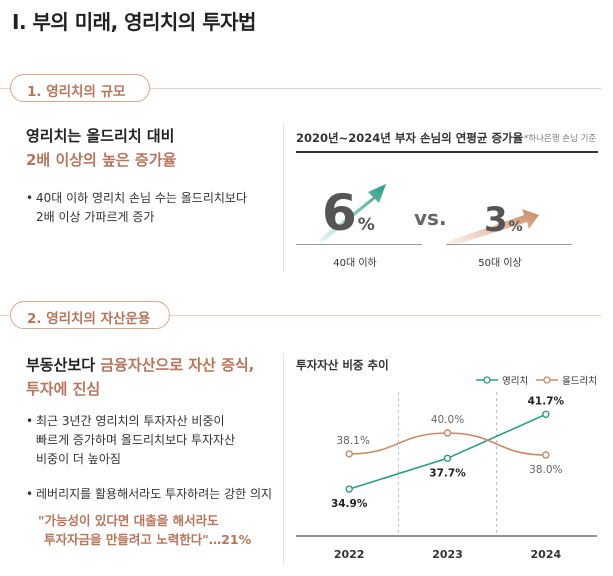 This screenshot has height=576, width=613. I want to click on section2-heading-line1: 부동산보다 금융자산으로 자산 증식,, so click(140, 365).